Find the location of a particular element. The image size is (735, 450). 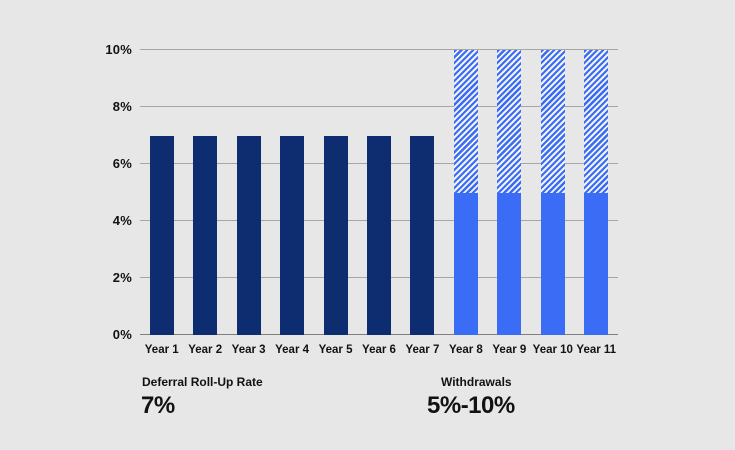

withdrawals-value: 5%-10% is located at coordinates (471, 405).